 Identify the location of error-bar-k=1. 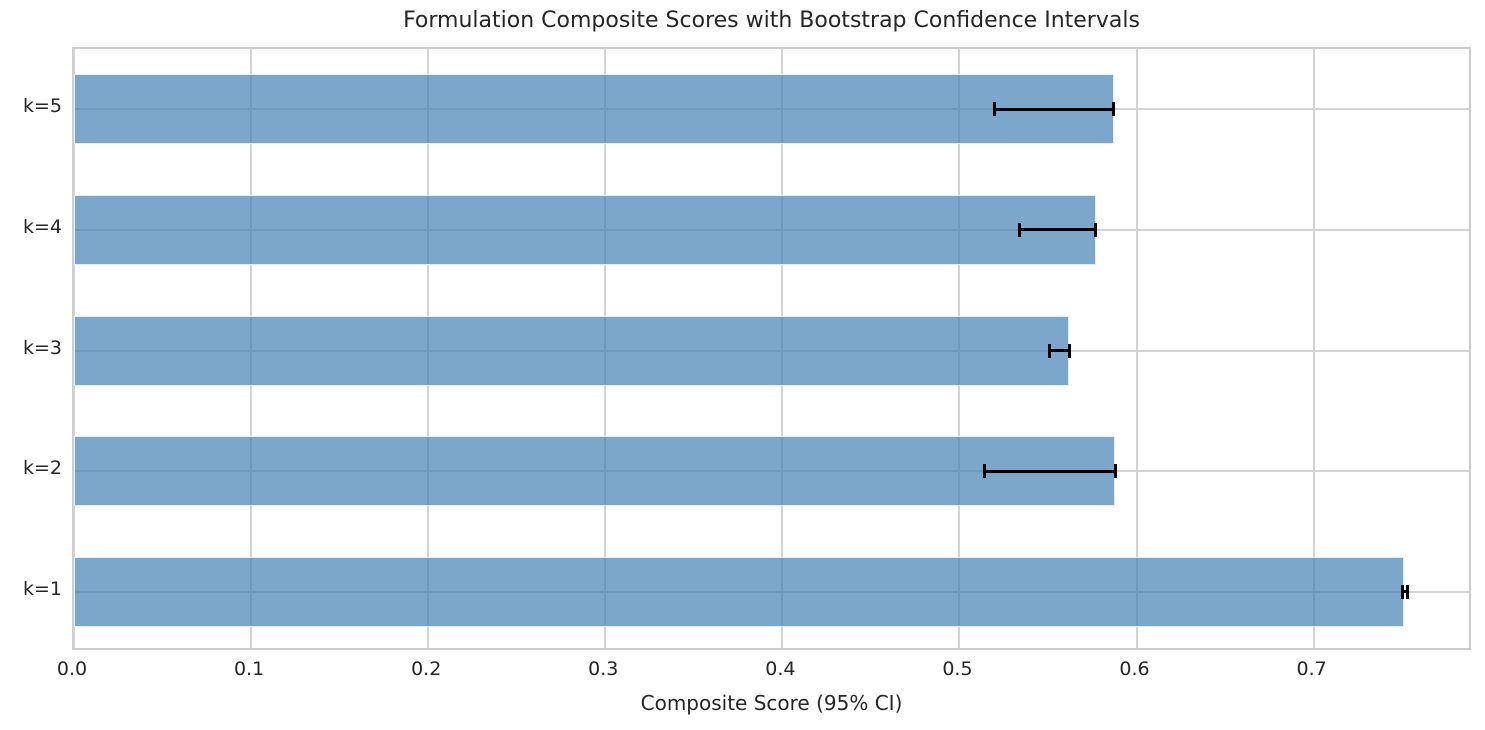
(1405, 592).